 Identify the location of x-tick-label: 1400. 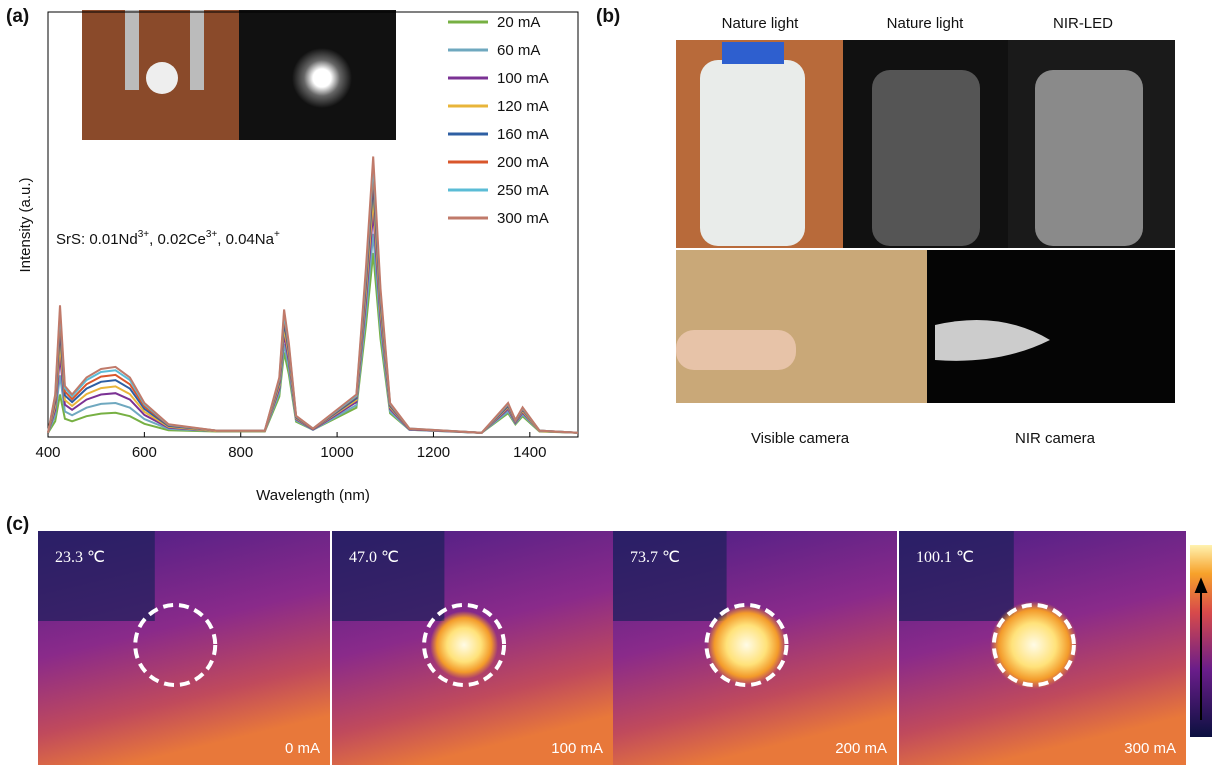
(529, 452).